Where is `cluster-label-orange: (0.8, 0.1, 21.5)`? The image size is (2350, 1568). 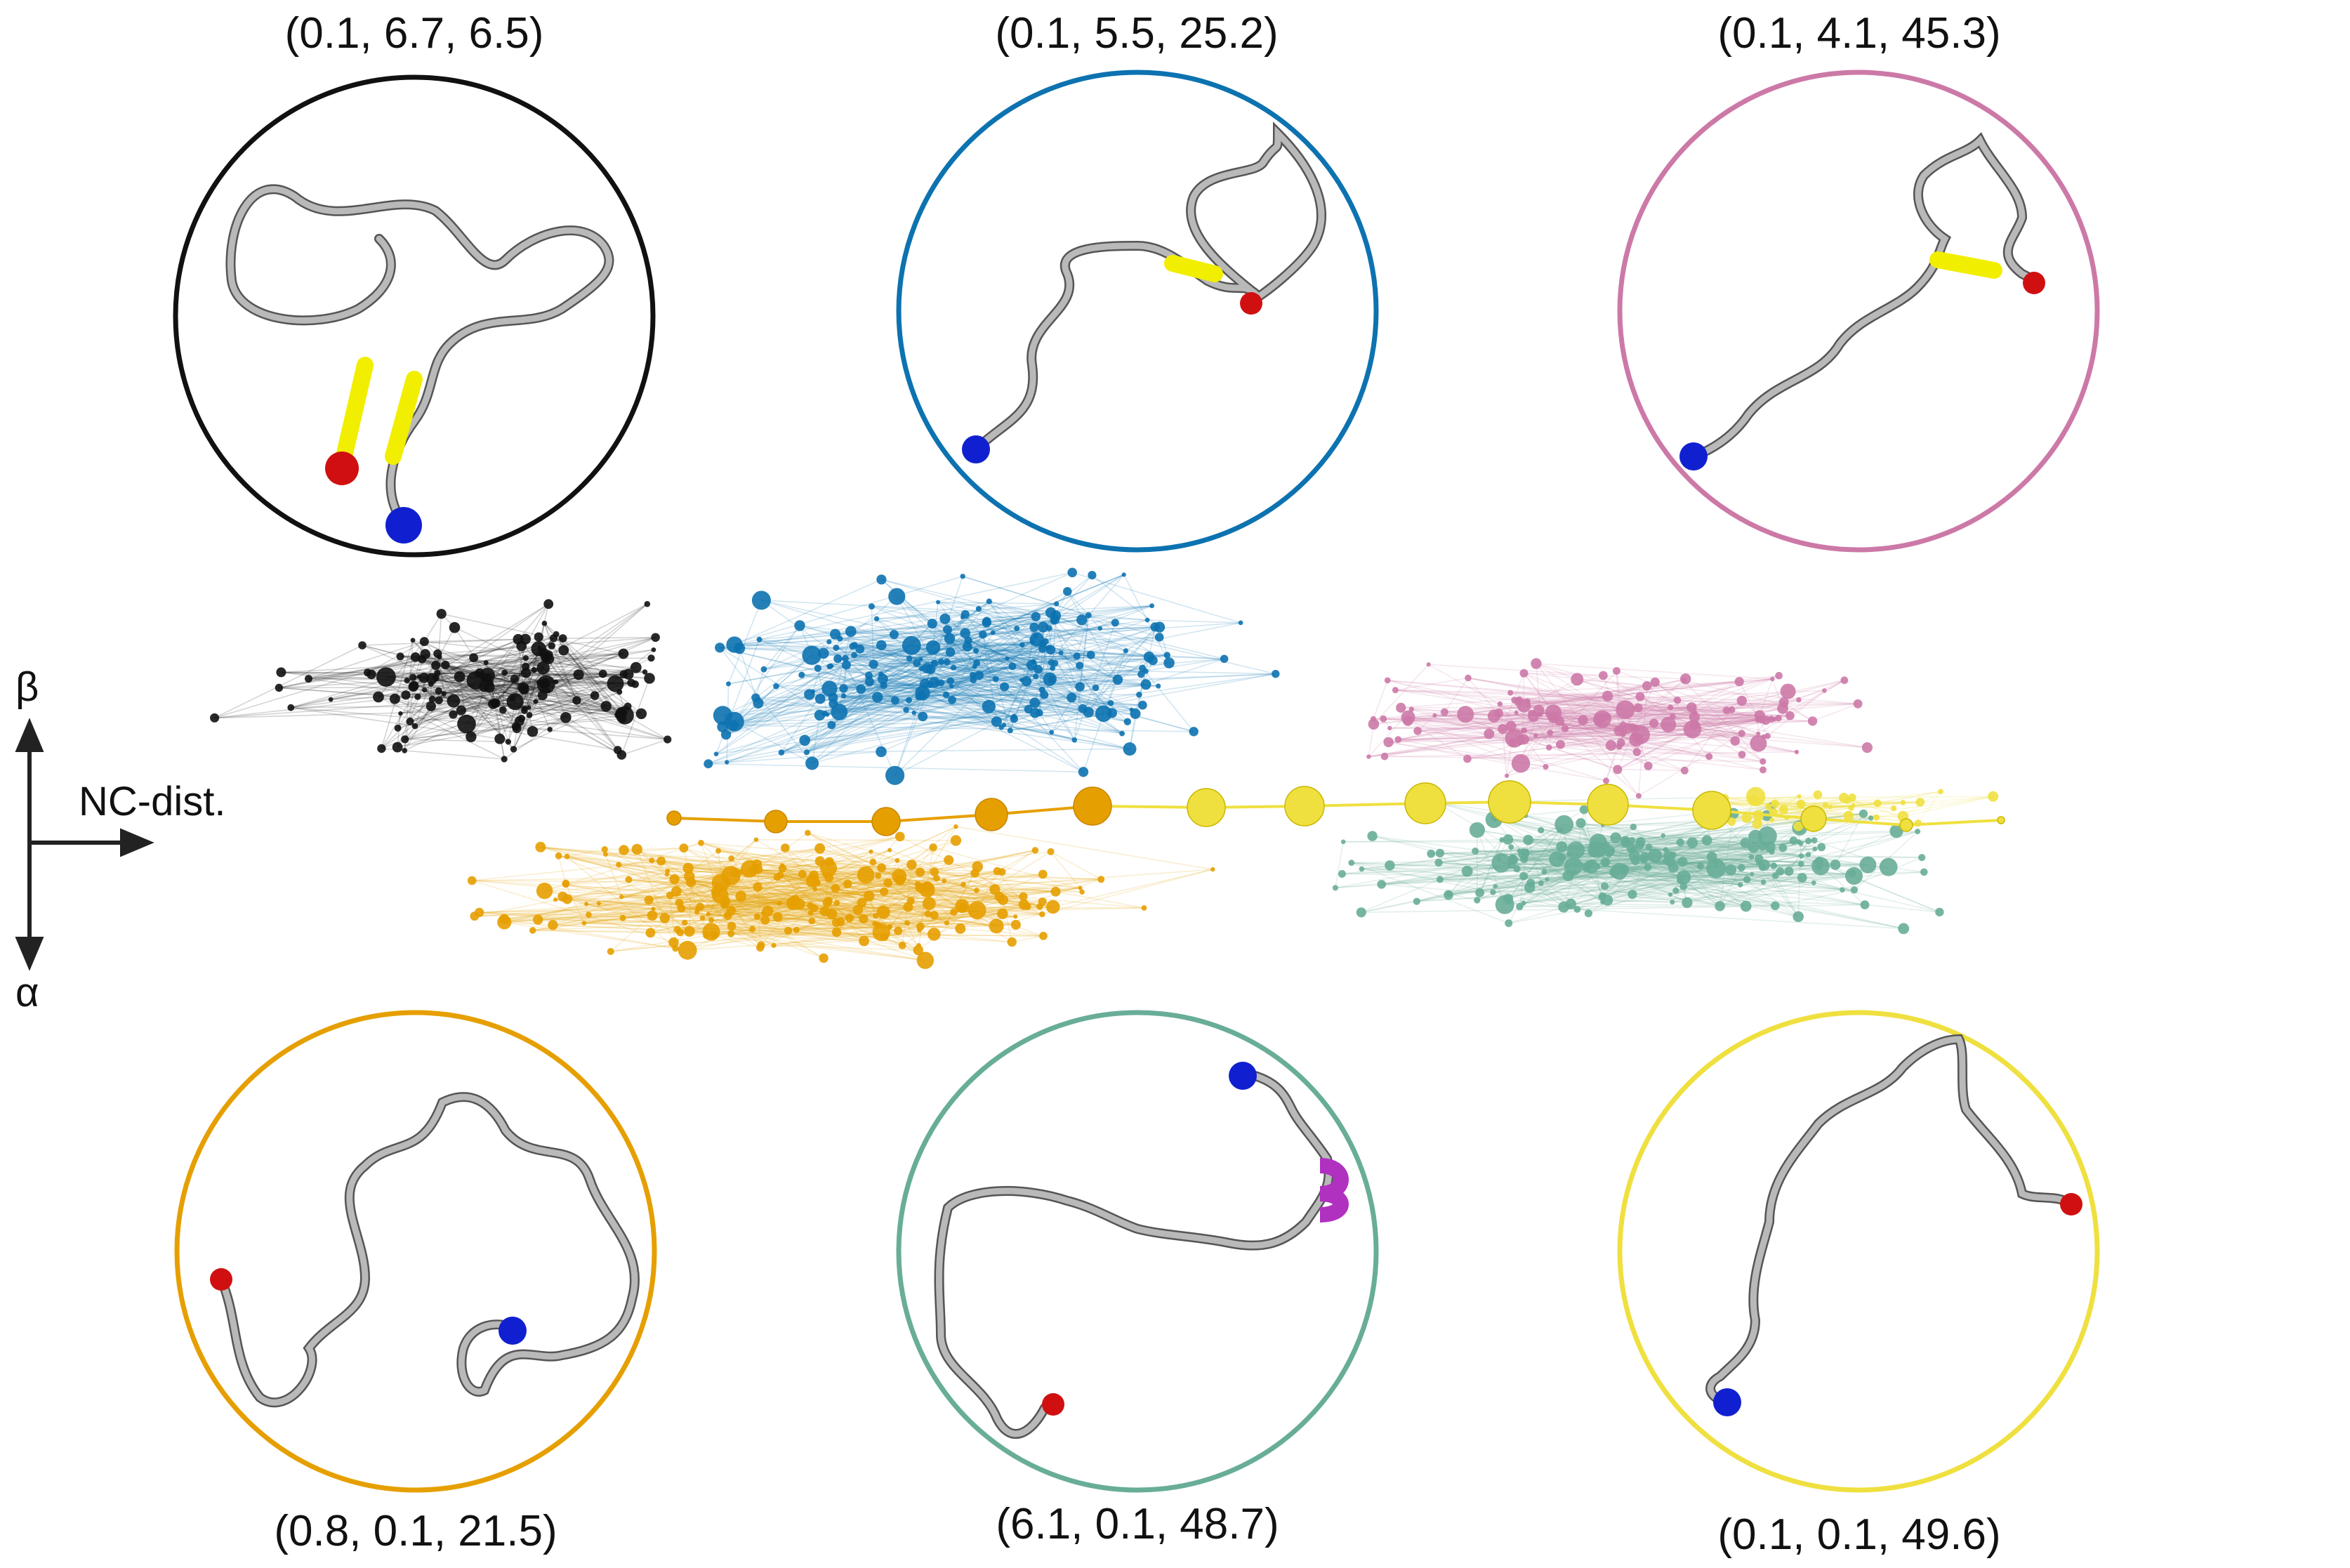 cluster-label-orange: (0.8, 0.1, 21.5) is located at coordinates (415, 1531).